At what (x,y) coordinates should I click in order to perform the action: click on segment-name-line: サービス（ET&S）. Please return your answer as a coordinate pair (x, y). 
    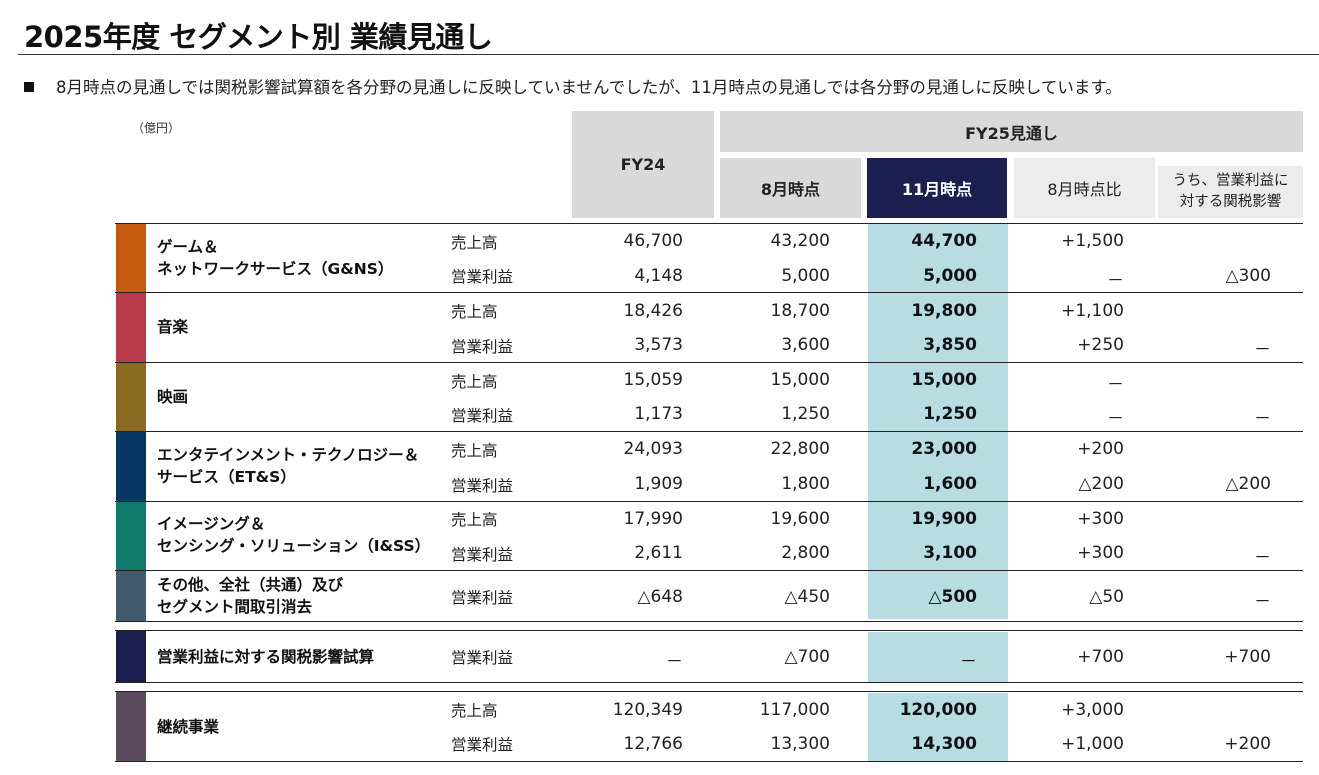
    Looking at the image, I should click on (226, 477).